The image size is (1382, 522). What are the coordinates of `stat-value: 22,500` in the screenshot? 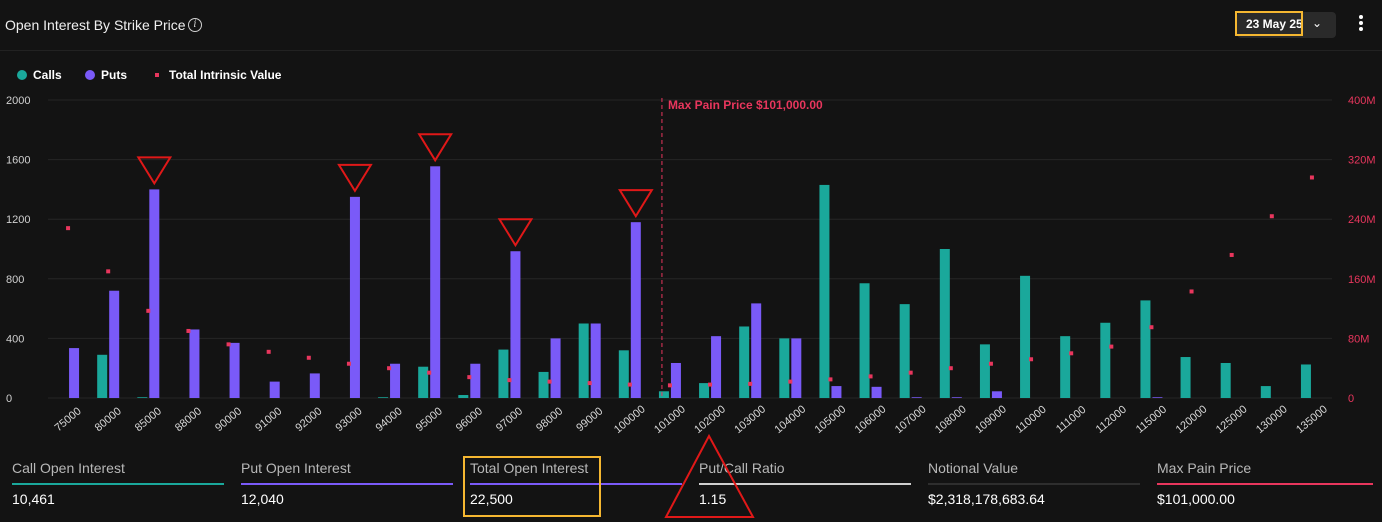 It's located at (491, 499).